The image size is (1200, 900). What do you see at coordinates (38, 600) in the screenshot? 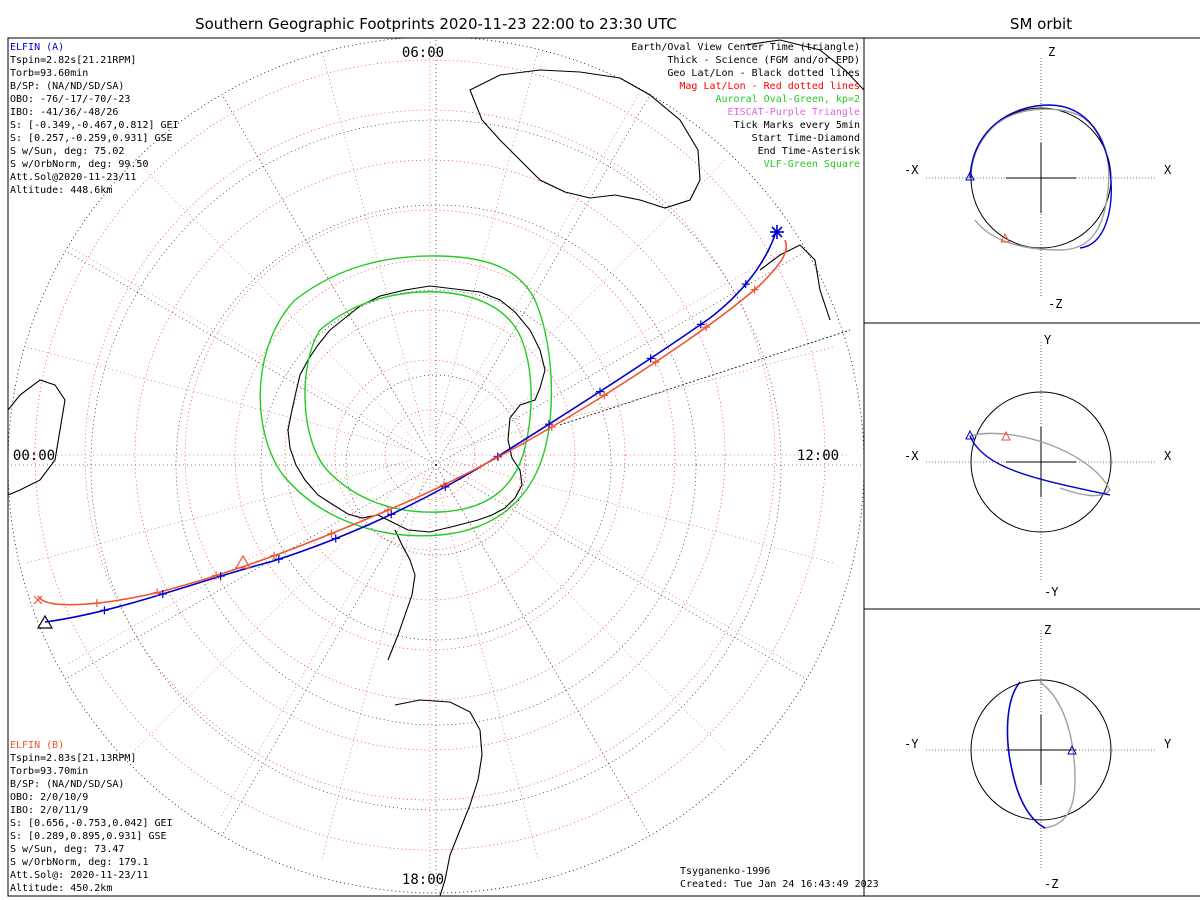
I see `elfin-b-start-marker` at bounding box center [38, 600].